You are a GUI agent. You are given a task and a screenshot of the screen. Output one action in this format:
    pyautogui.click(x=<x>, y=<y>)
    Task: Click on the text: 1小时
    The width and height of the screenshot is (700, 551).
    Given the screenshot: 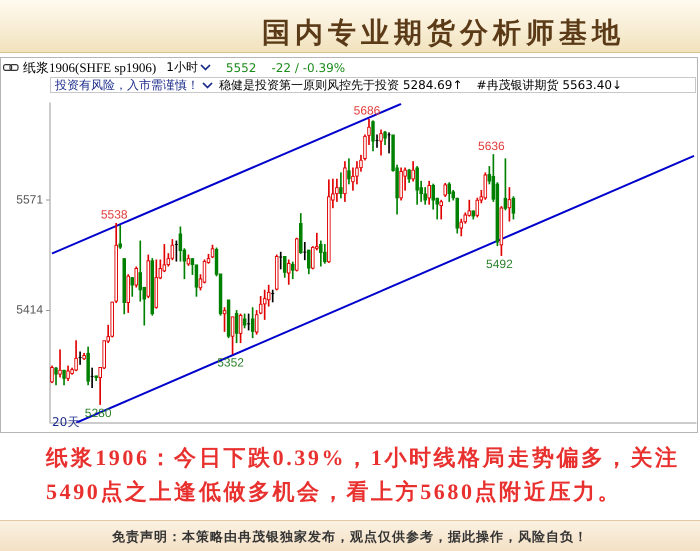 What is the action you would take?
    pyautogui.click(x=182, y=67)
    